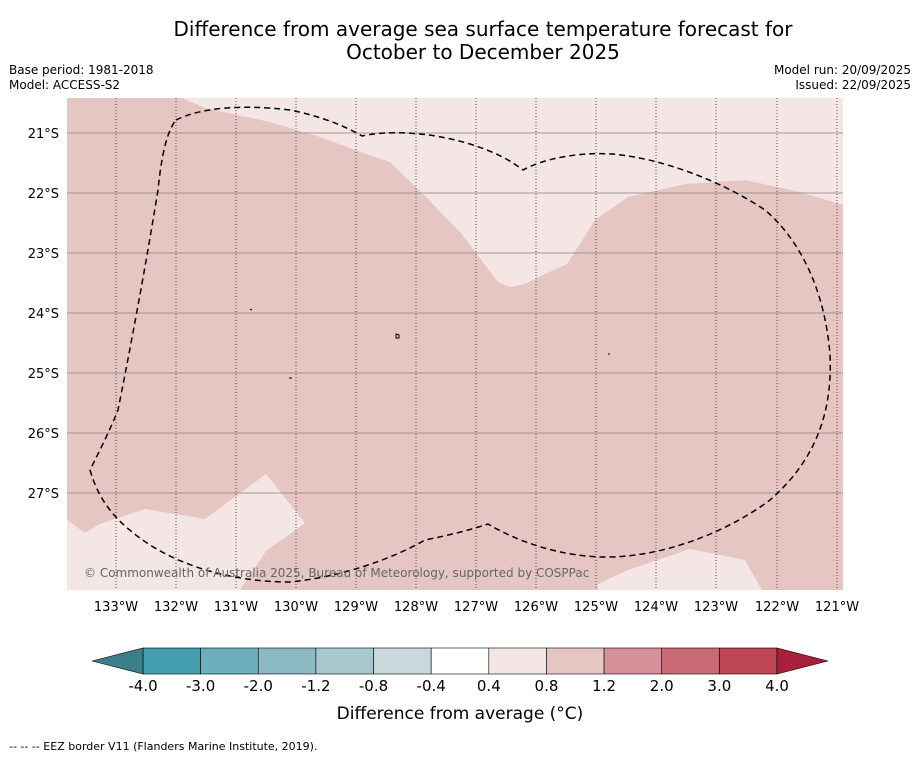 This screenshot has height=758, width=919. Describe the element at coordinates (43, 254) in the screenshot. I see `latitude-label: 23°S` at that location.